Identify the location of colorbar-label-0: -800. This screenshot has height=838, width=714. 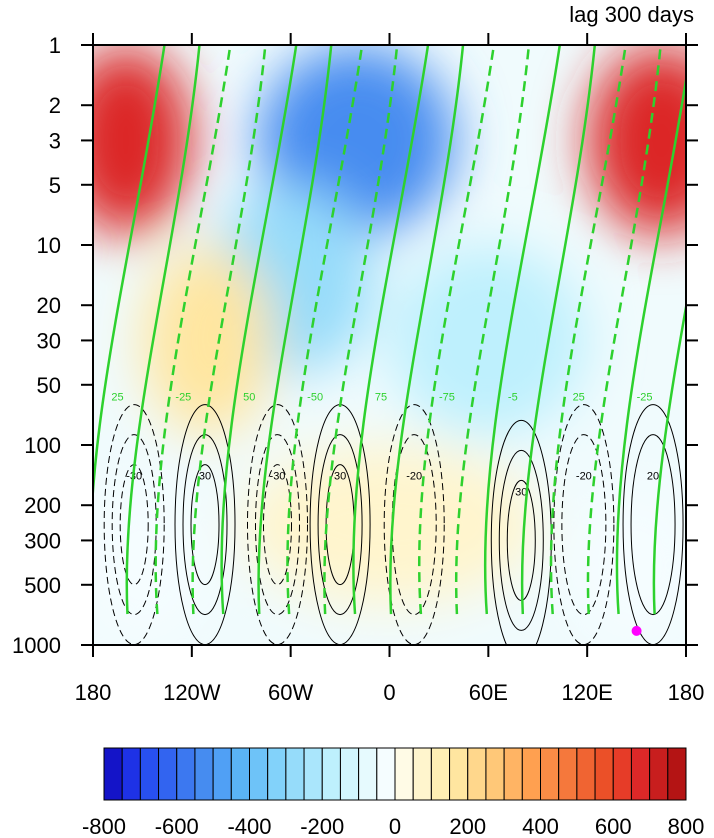
(104, 826).